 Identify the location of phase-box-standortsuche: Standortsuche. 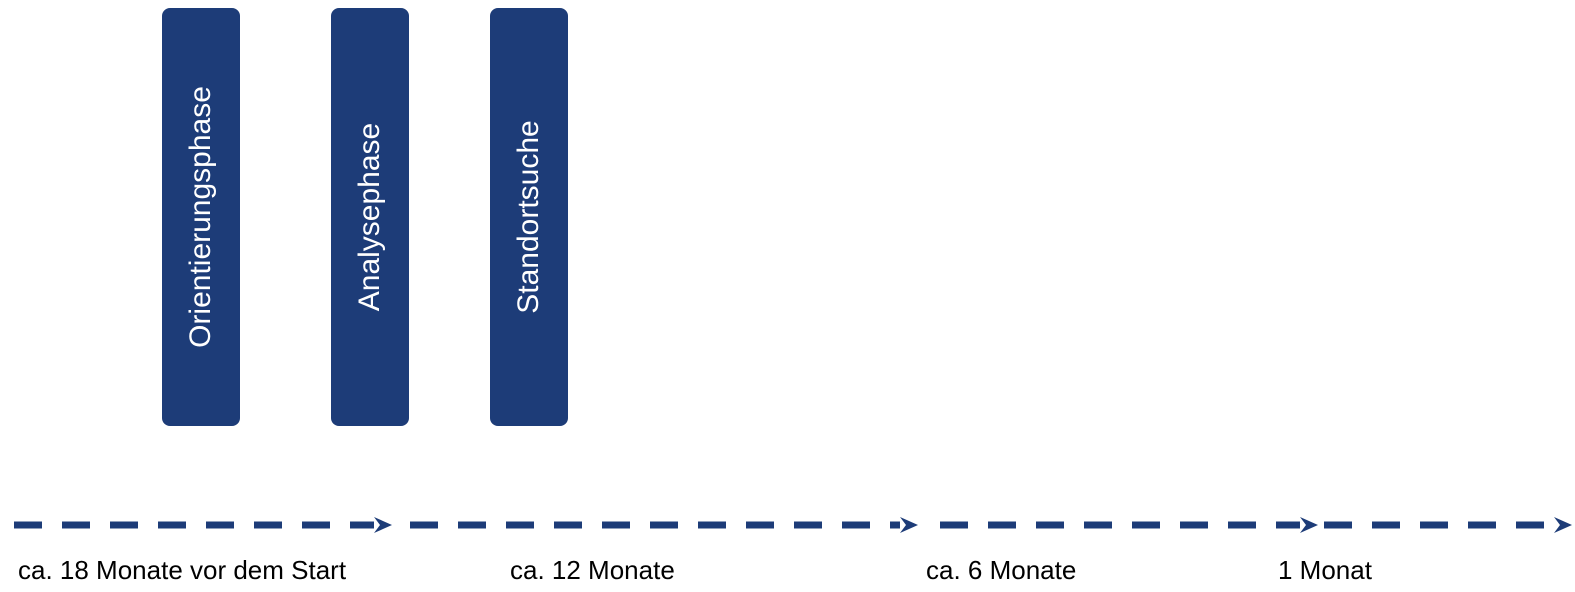
(529, 217).